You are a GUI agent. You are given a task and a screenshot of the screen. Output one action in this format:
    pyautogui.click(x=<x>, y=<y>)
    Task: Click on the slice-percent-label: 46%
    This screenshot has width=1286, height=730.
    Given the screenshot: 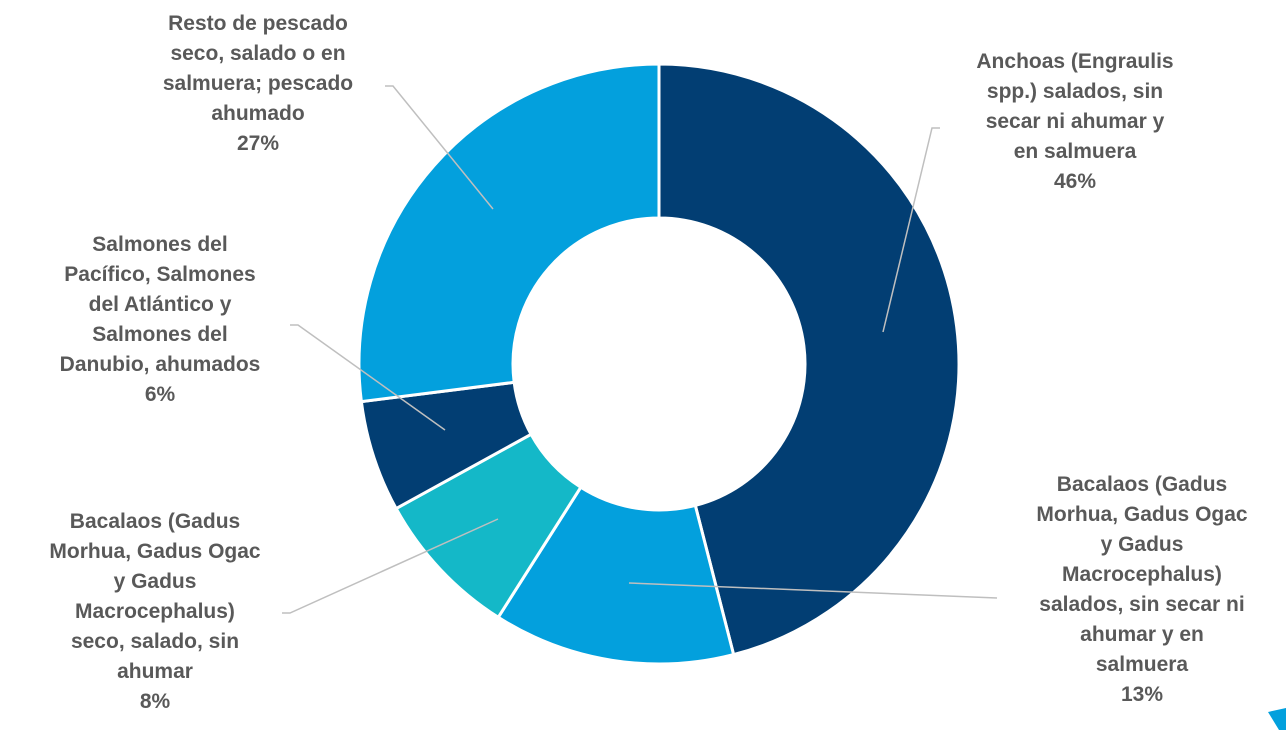 What is the action you would take?
    pyautogui.click(x=1075, y=181)
    